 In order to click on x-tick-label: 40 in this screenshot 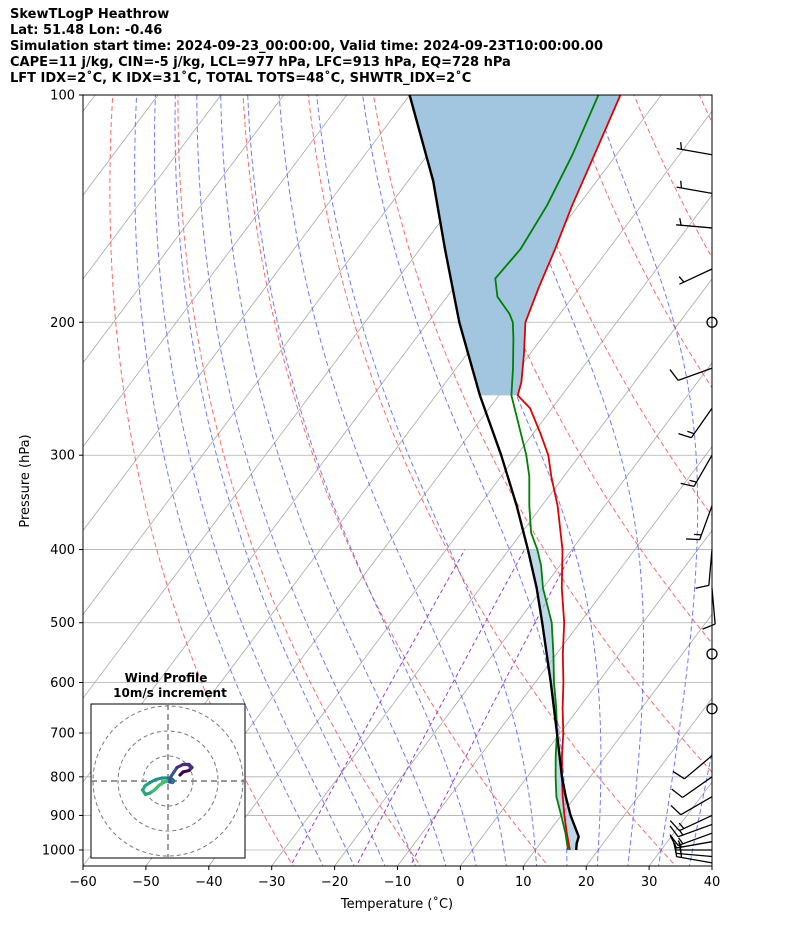, I will do `click(712, 882)`.